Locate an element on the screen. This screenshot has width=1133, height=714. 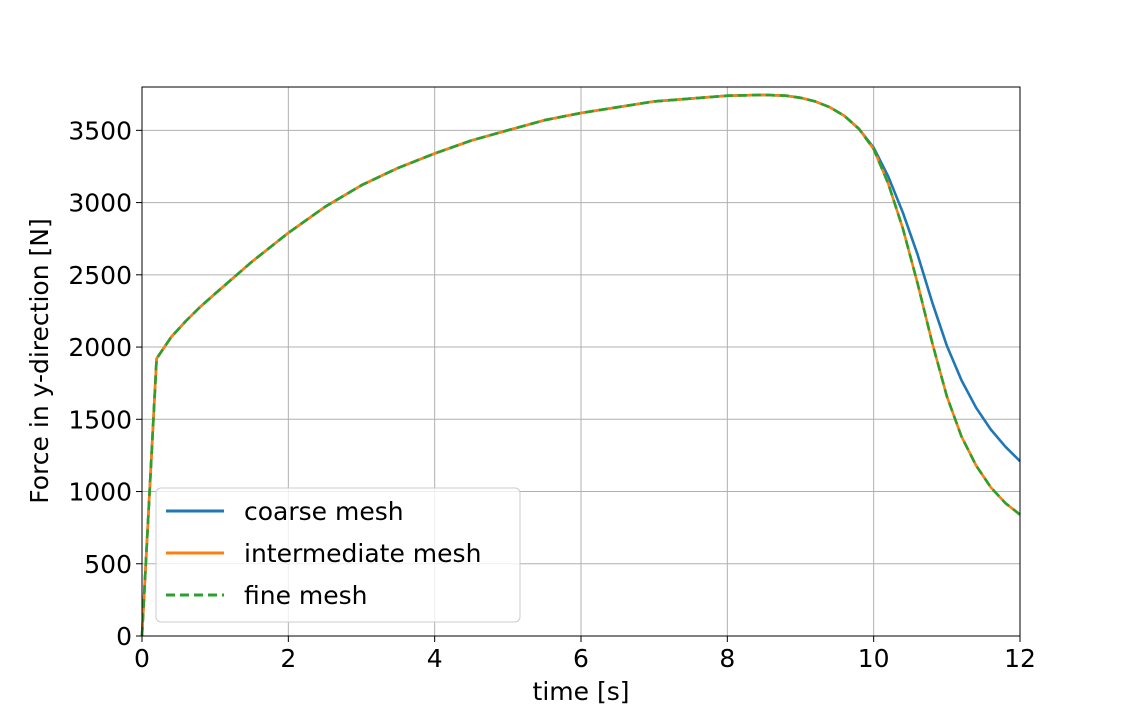
y-tick-label: 1000 is located at coordinates (100, 492).